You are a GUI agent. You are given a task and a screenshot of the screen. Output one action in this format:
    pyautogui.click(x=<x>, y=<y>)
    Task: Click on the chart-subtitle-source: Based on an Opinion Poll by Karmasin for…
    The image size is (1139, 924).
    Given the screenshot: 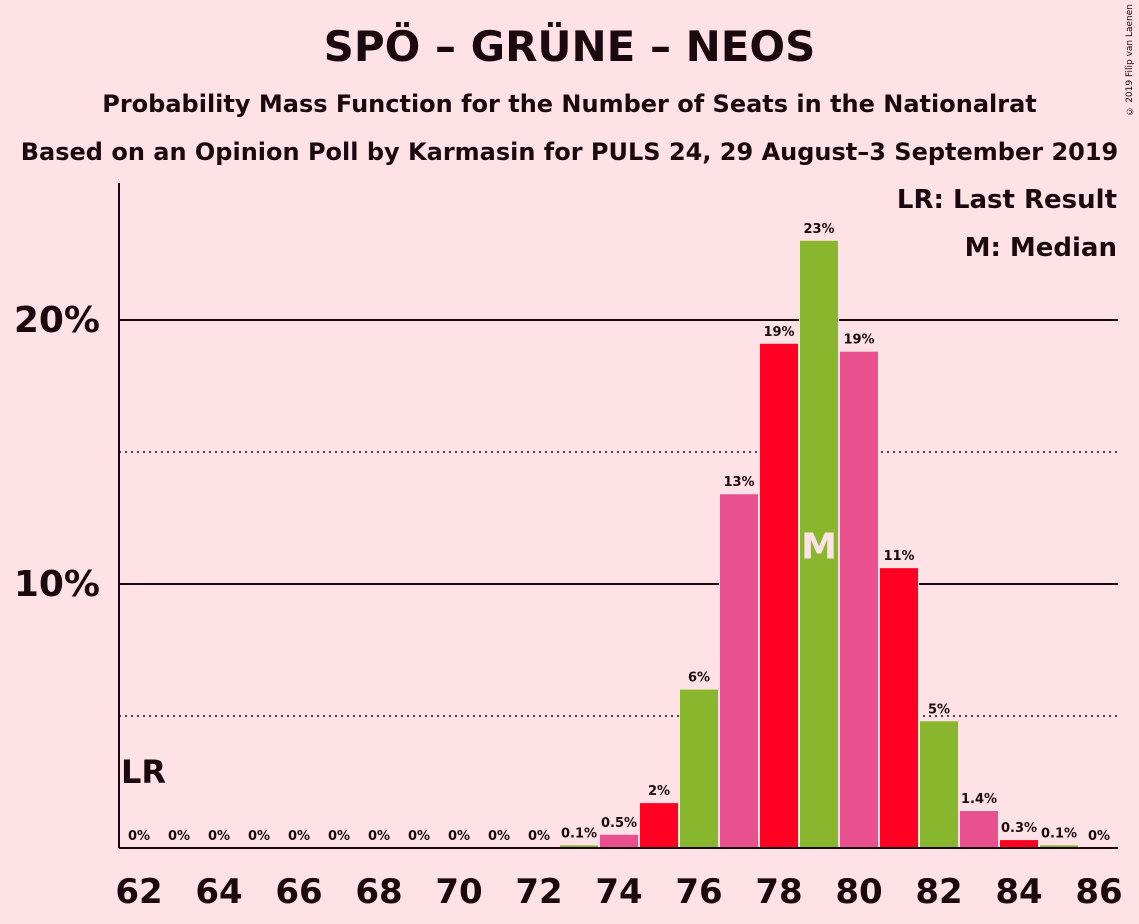 What is the action you would take?
    pyautogui.click(x=569, y=152)
    